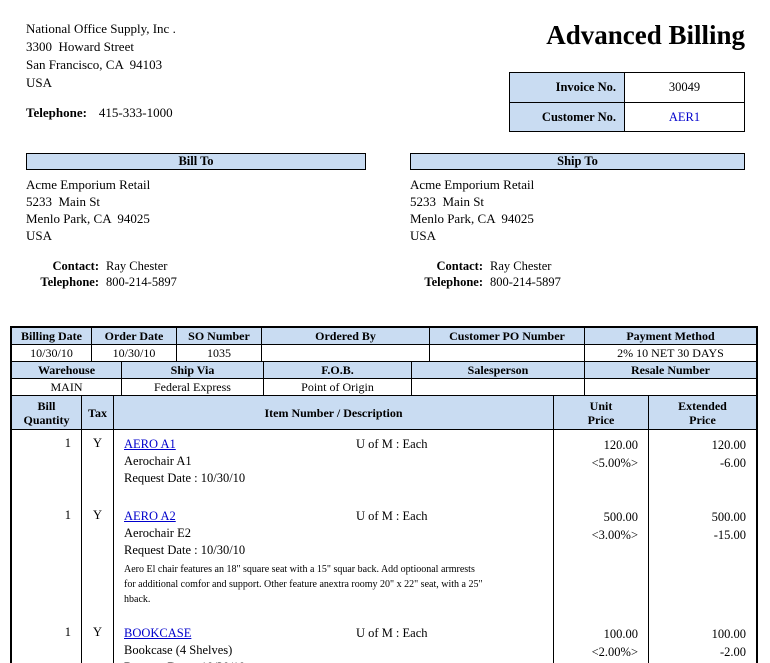 This screenshot has height=663, width=770. I want to click on extended-price-label-line2: Price, so click(702, 419).